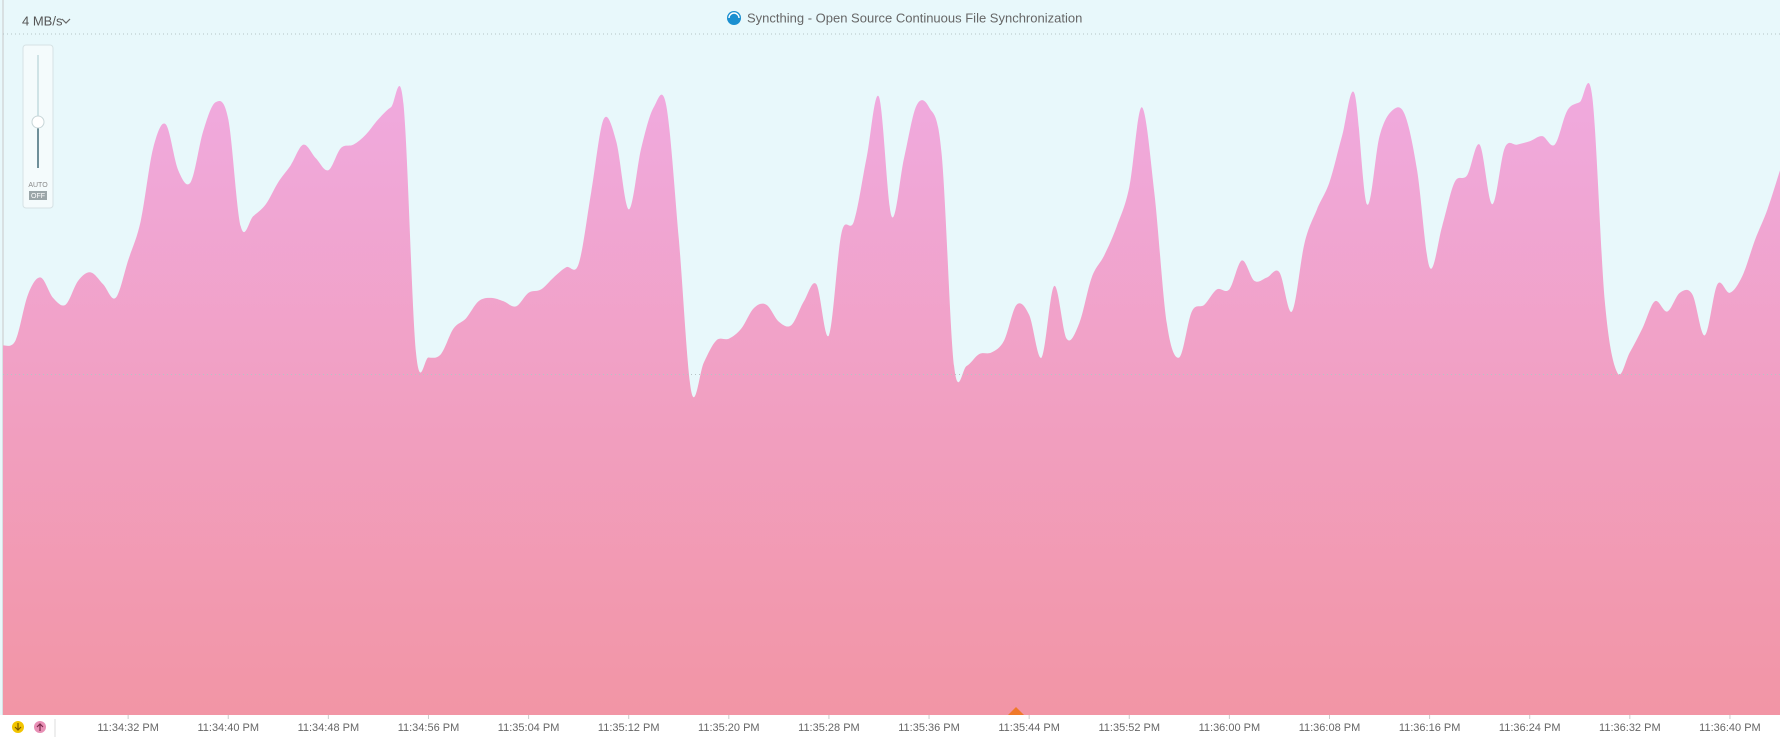 This screenshot has width=1780, height=746. I want to click on app-icon-glyph, so click(734, 15).